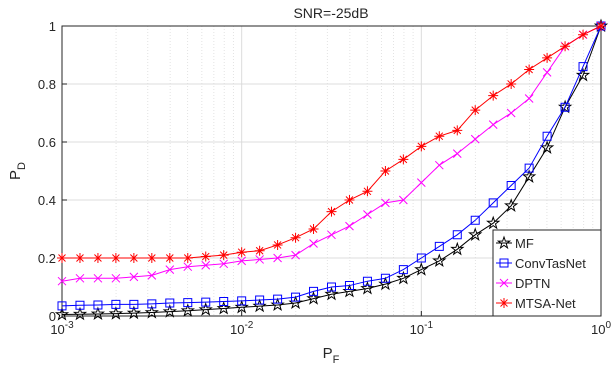  I want to click on chart-title: SNR=-25dB, so click(330, 13).